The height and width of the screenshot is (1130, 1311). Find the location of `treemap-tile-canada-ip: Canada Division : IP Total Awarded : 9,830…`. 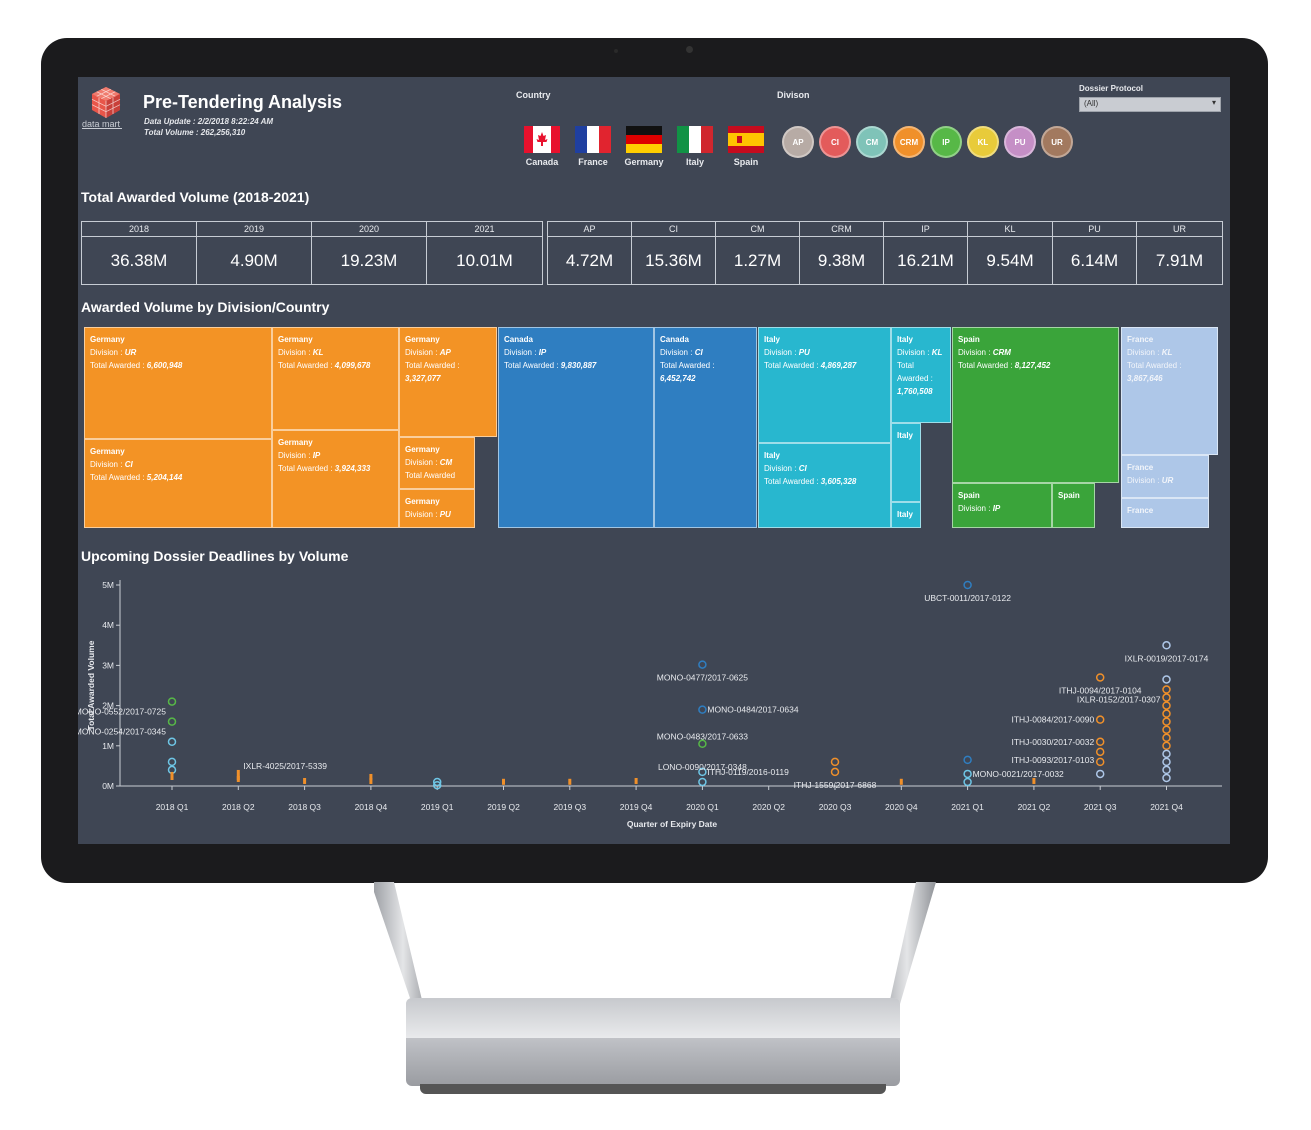

treemap-tile-canada-ip: Canada Division : IP Total Awarded : 9,830… is located at coordinates (576, 427).